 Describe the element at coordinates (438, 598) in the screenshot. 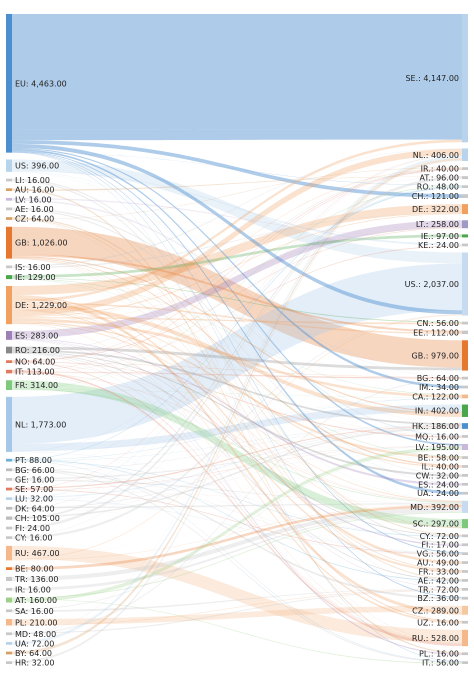

I see `target-node-label: BZ.: 36.00` at that location.